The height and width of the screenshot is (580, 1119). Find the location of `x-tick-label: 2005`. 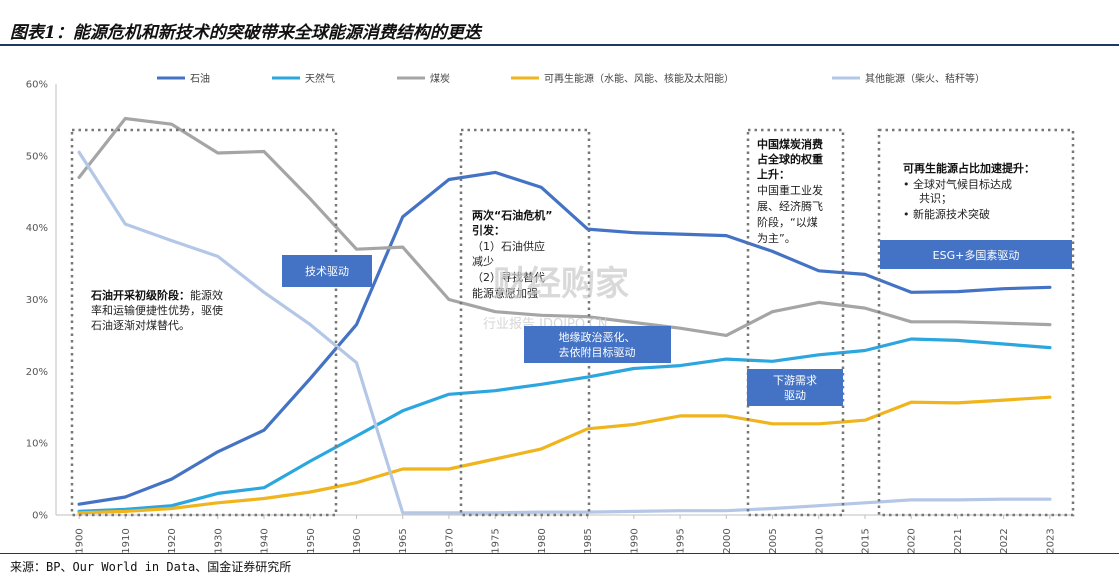

x-tick-label: 2005 is located at coordinates (773, 540).